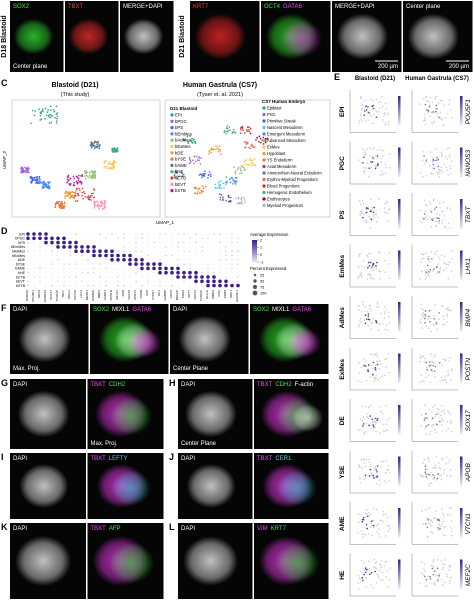 The image size is (474, 601). I want to click on signal, so click(131, 488).